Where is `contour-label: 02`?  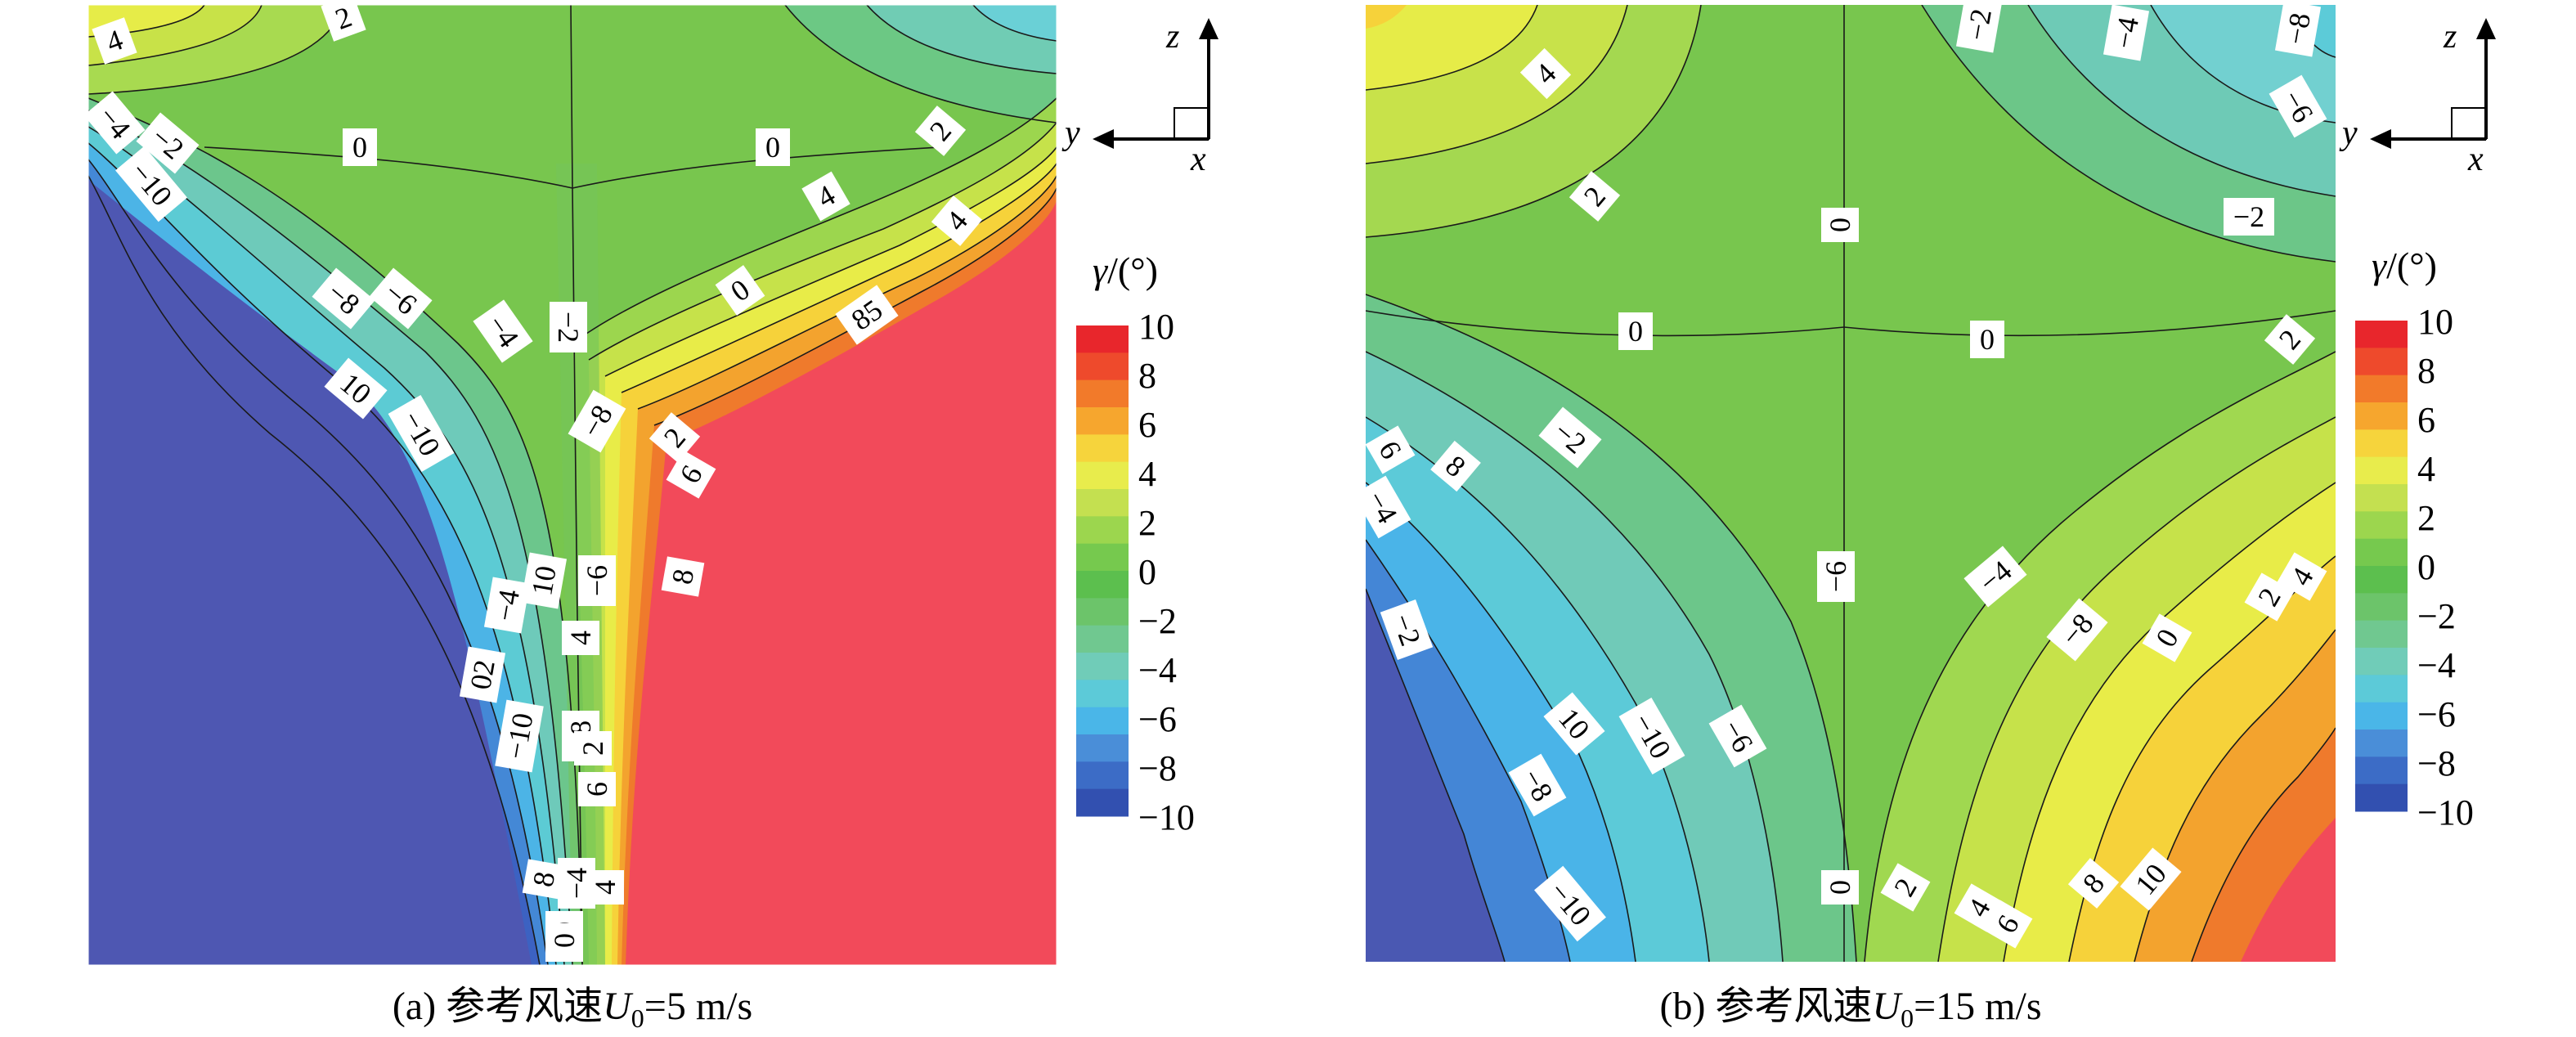
contour-label: 02 is located at coordinates (483, 674).